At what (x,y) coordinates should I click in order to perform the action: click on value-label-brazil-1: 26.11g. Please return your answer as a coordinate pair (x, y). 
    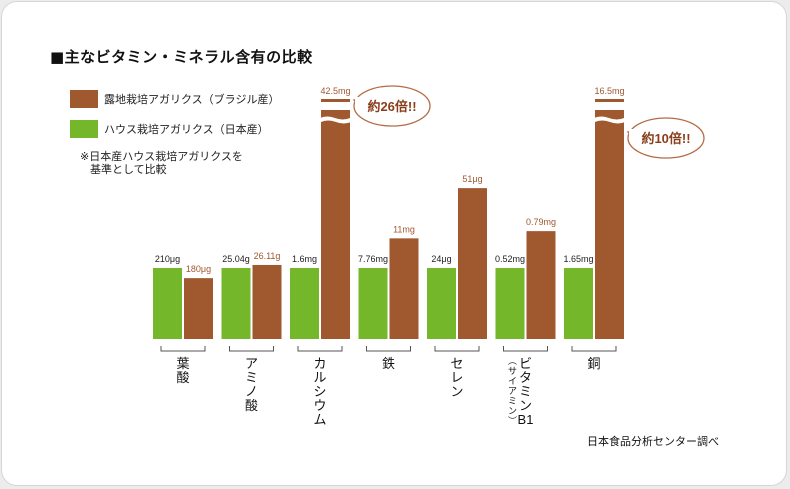
    Looking at the image, I should click on (267, 256).